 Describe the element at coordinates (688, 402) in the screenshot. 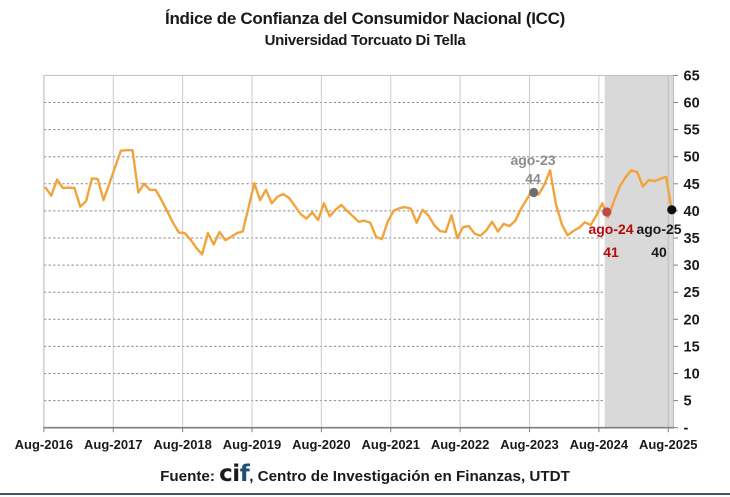

I see `y-axis-label: 5` at that location.